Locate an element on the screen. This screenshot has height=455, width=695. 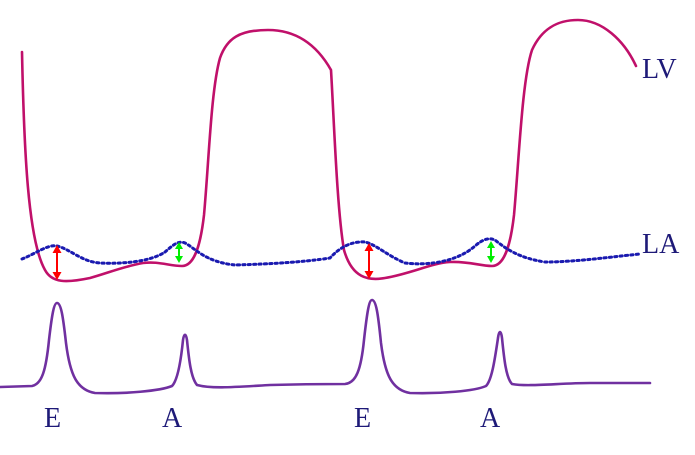
la-label: LA is located at coordinates (661, 244).